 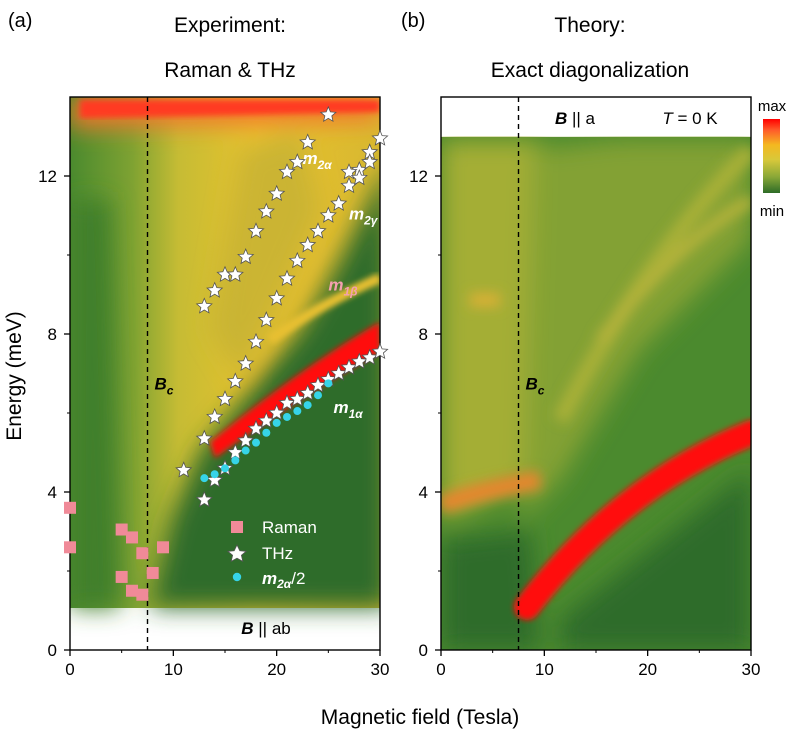 What do you see at coordinates (423, 334) in the screenshot?
I see `y-tick-label: 8` at bounding box center [423, 334].